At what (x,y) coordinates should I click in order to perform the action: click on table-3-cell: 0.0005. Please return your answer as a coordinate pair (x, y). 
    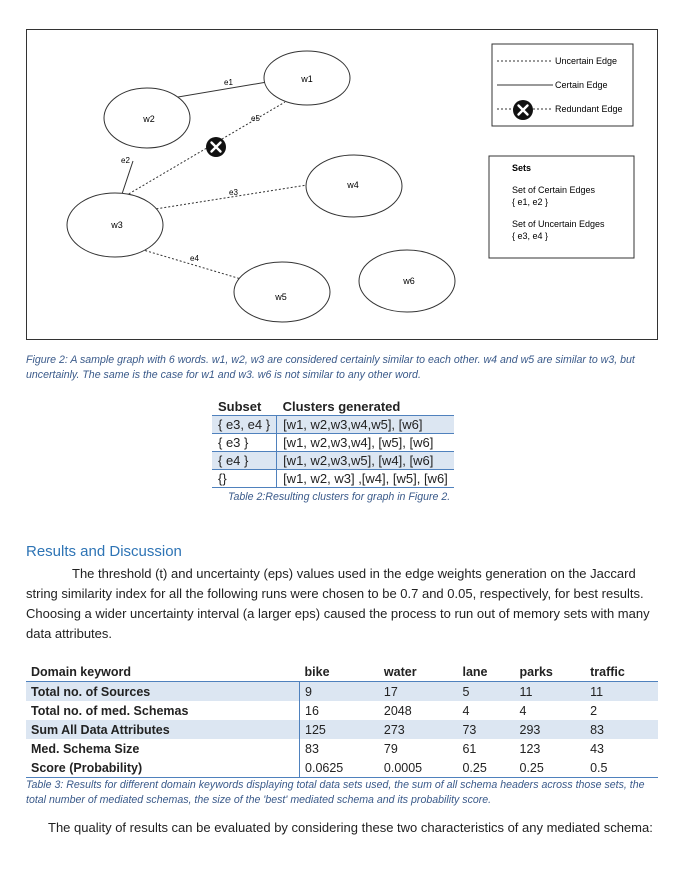
    Looking at the image, I should click on (418, 768).